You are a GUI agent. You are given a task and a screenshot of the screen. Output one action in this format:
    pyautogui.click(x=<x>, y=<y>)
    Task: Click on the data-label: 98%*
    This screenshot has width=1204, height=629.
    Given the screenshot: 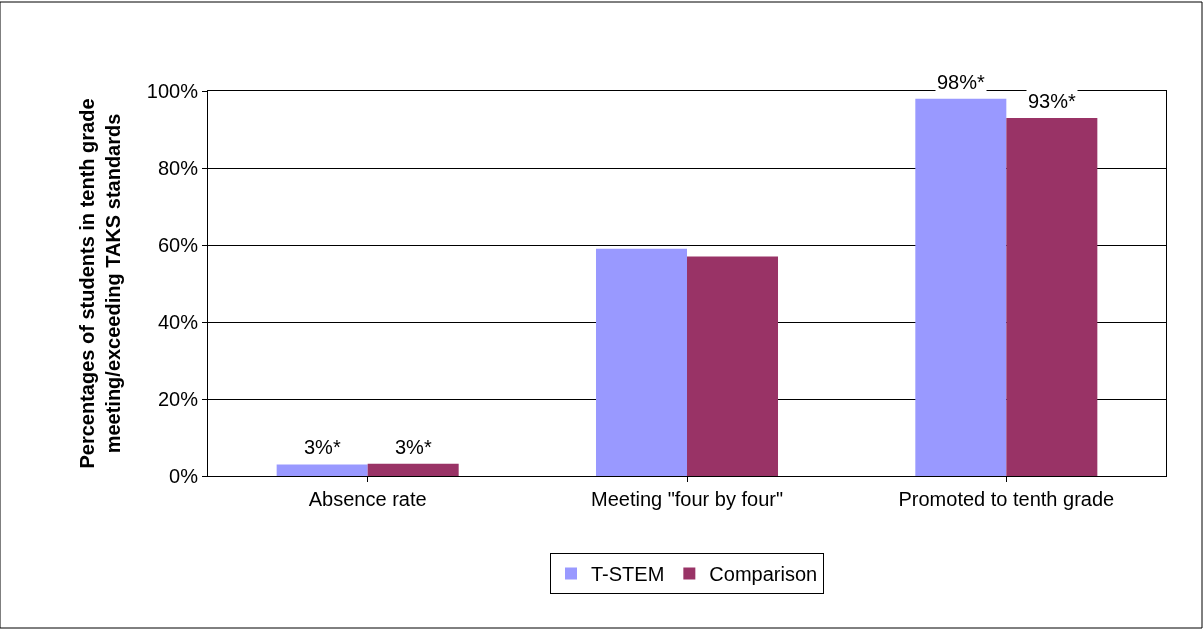 What is the action you would take?
    pyautogui.click(x=961, y=82)
    